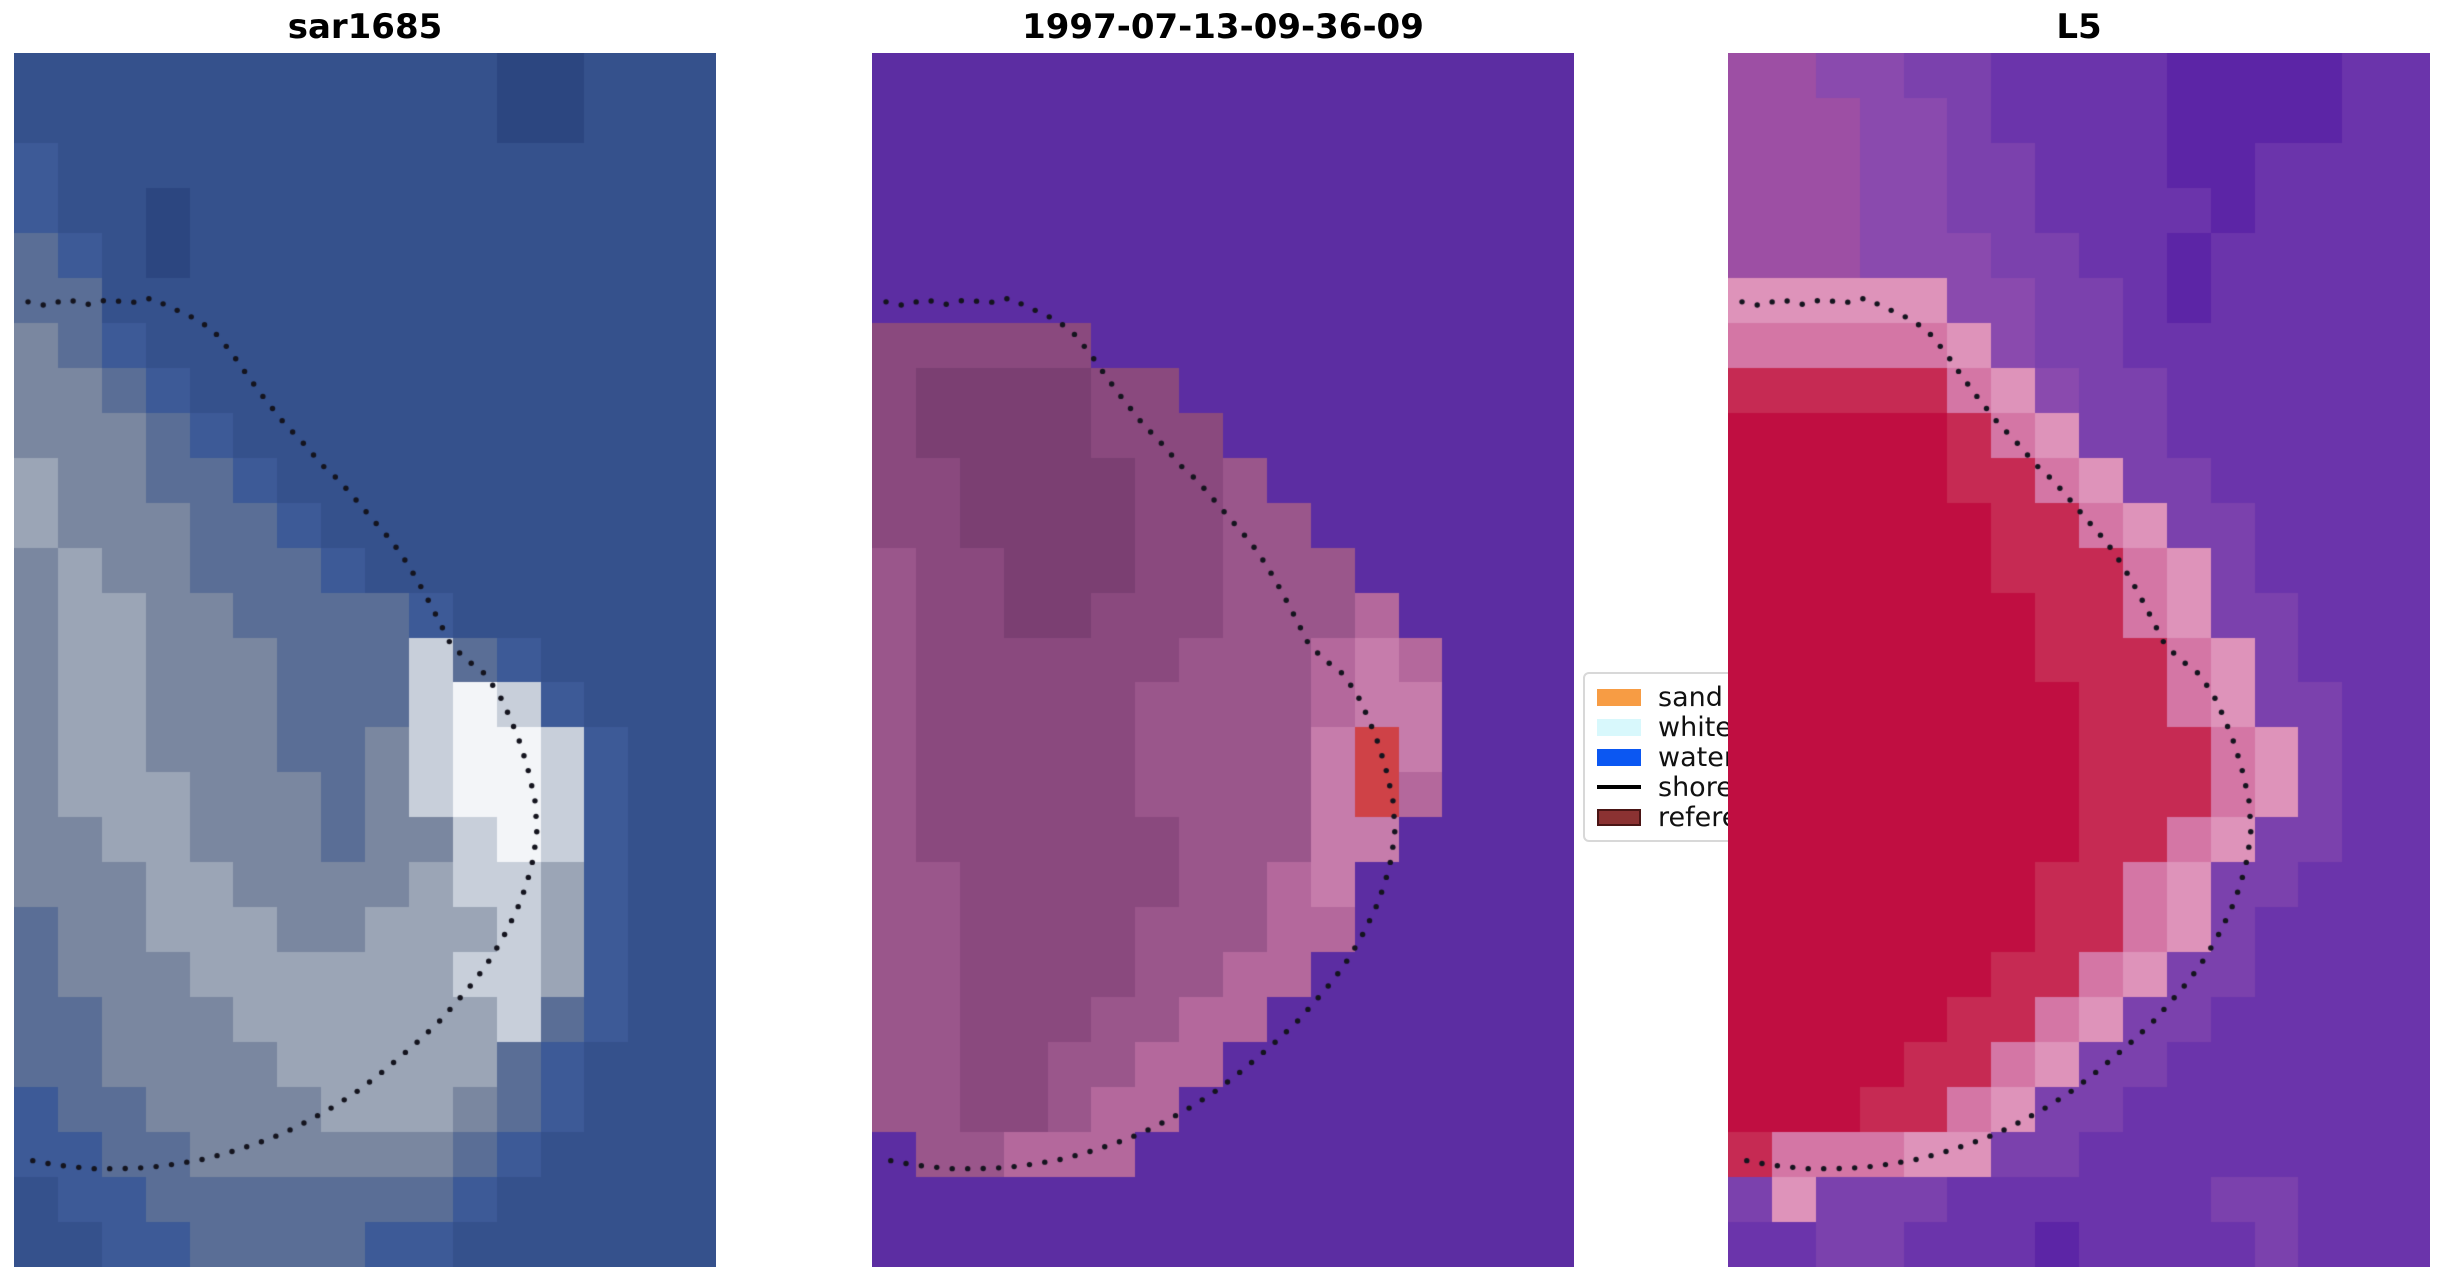 Image resolution: width=2446 pixels, height=1283 pixels. Describe the element at coordinates (2079, 27) in the screenshot. I see `panel-title-l5: L5` at that location.